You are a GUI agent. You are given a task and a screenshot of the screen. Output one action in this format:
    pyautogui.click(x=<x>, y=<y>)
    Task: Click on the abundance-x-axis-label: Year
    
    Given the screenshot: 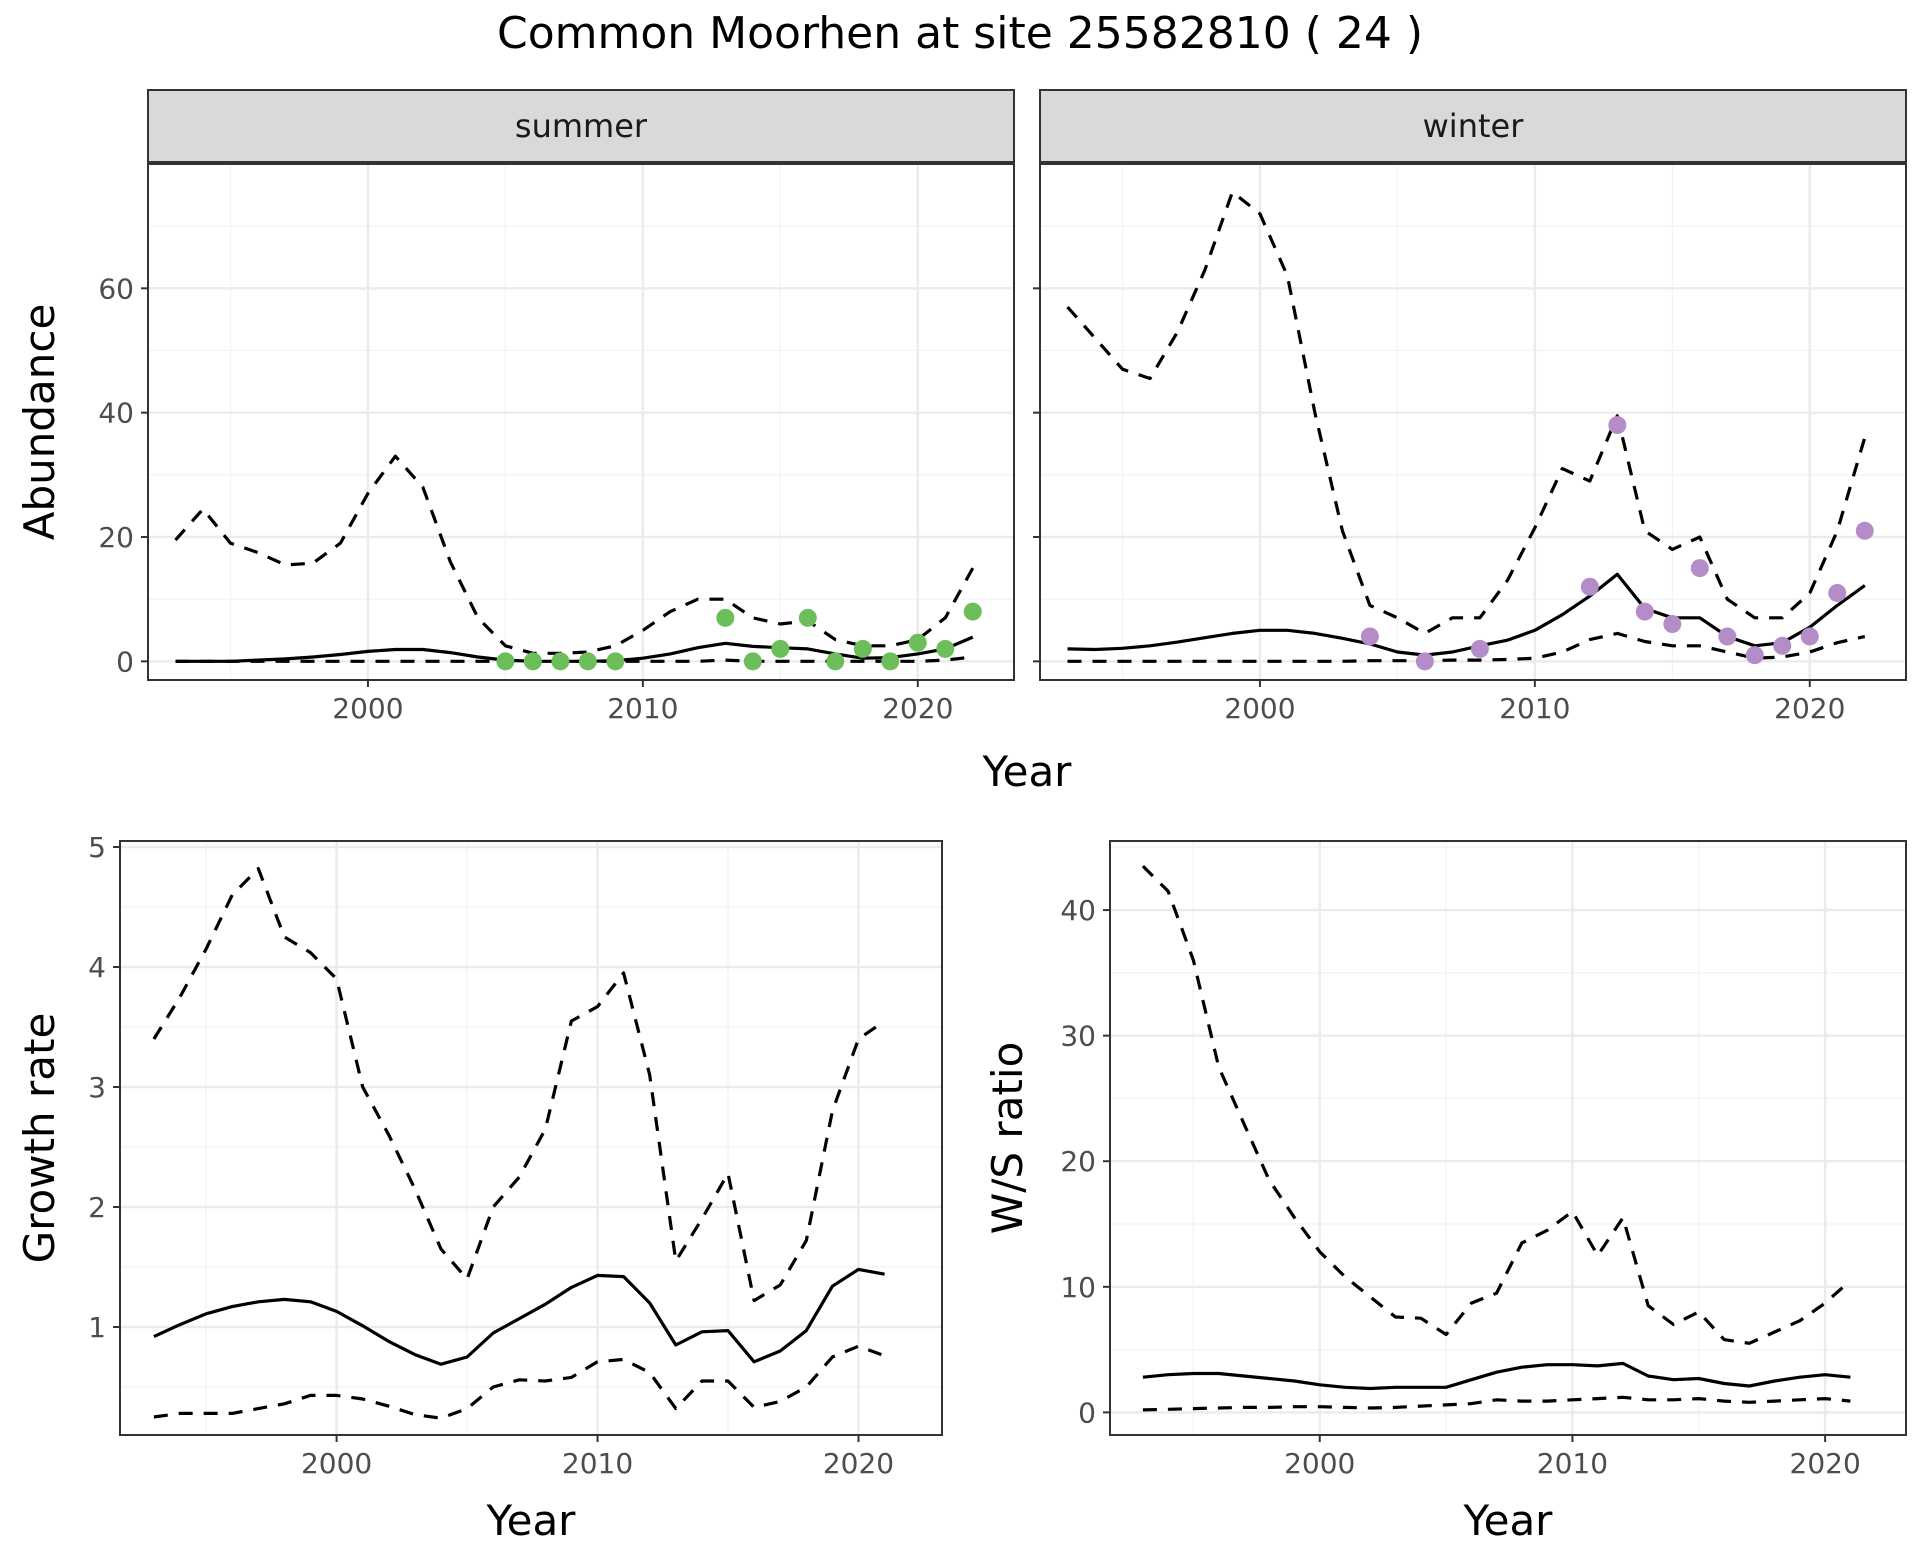 What is the action you would take?
    pyautogui.click(x=1027, y=771)
    